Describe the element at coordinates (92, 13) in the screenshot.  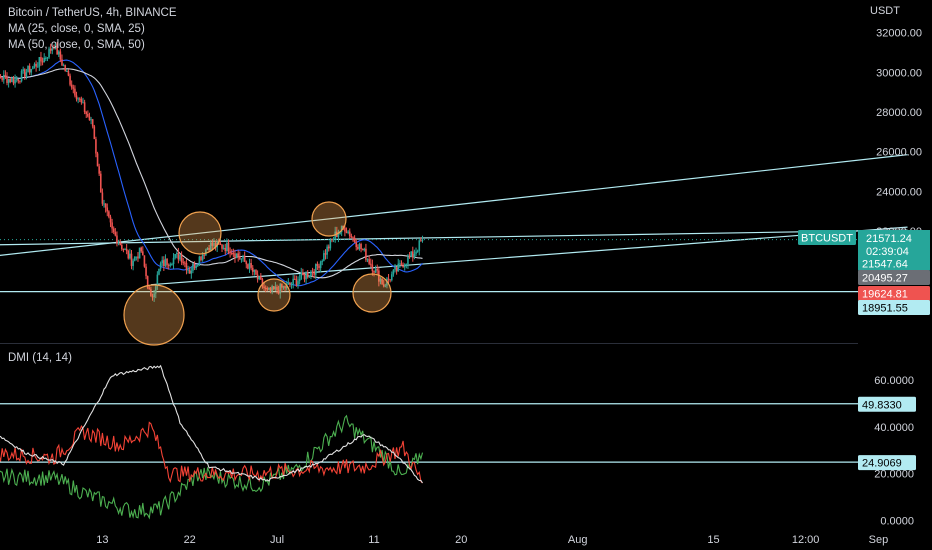
I see `symbol-title: Bitcoin / TetherUS, 4h, BINANCE` at that location.